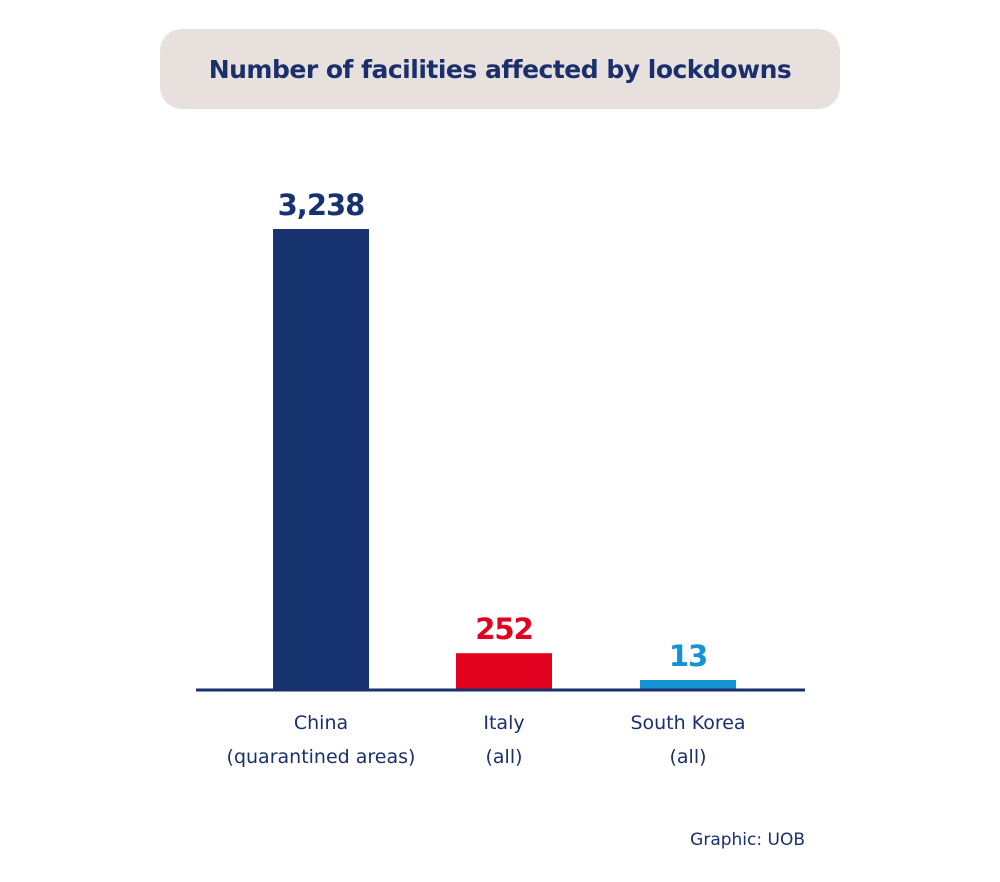 Image resolution: width=1000 pixels, height=882 pixels. What do you see at coordinates (687, 723) in the screenshot?
I see `category-label-2-line-0: South Korea` at bounding box center [687, 723].